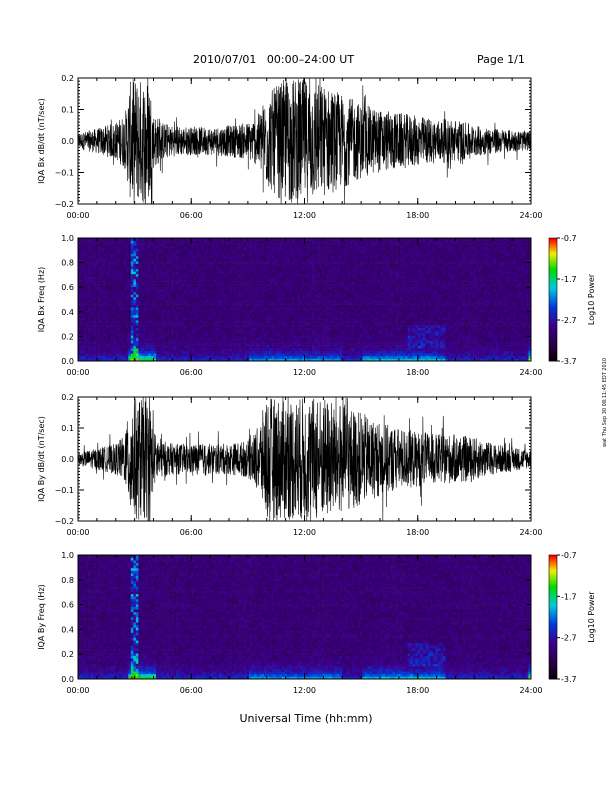 The image size is (612, 792). Describe the element at coordinates (41, 141) in the screenshot. I see `y-axis-label: IQA Bx dB/dt (nT/sec)` at that location.